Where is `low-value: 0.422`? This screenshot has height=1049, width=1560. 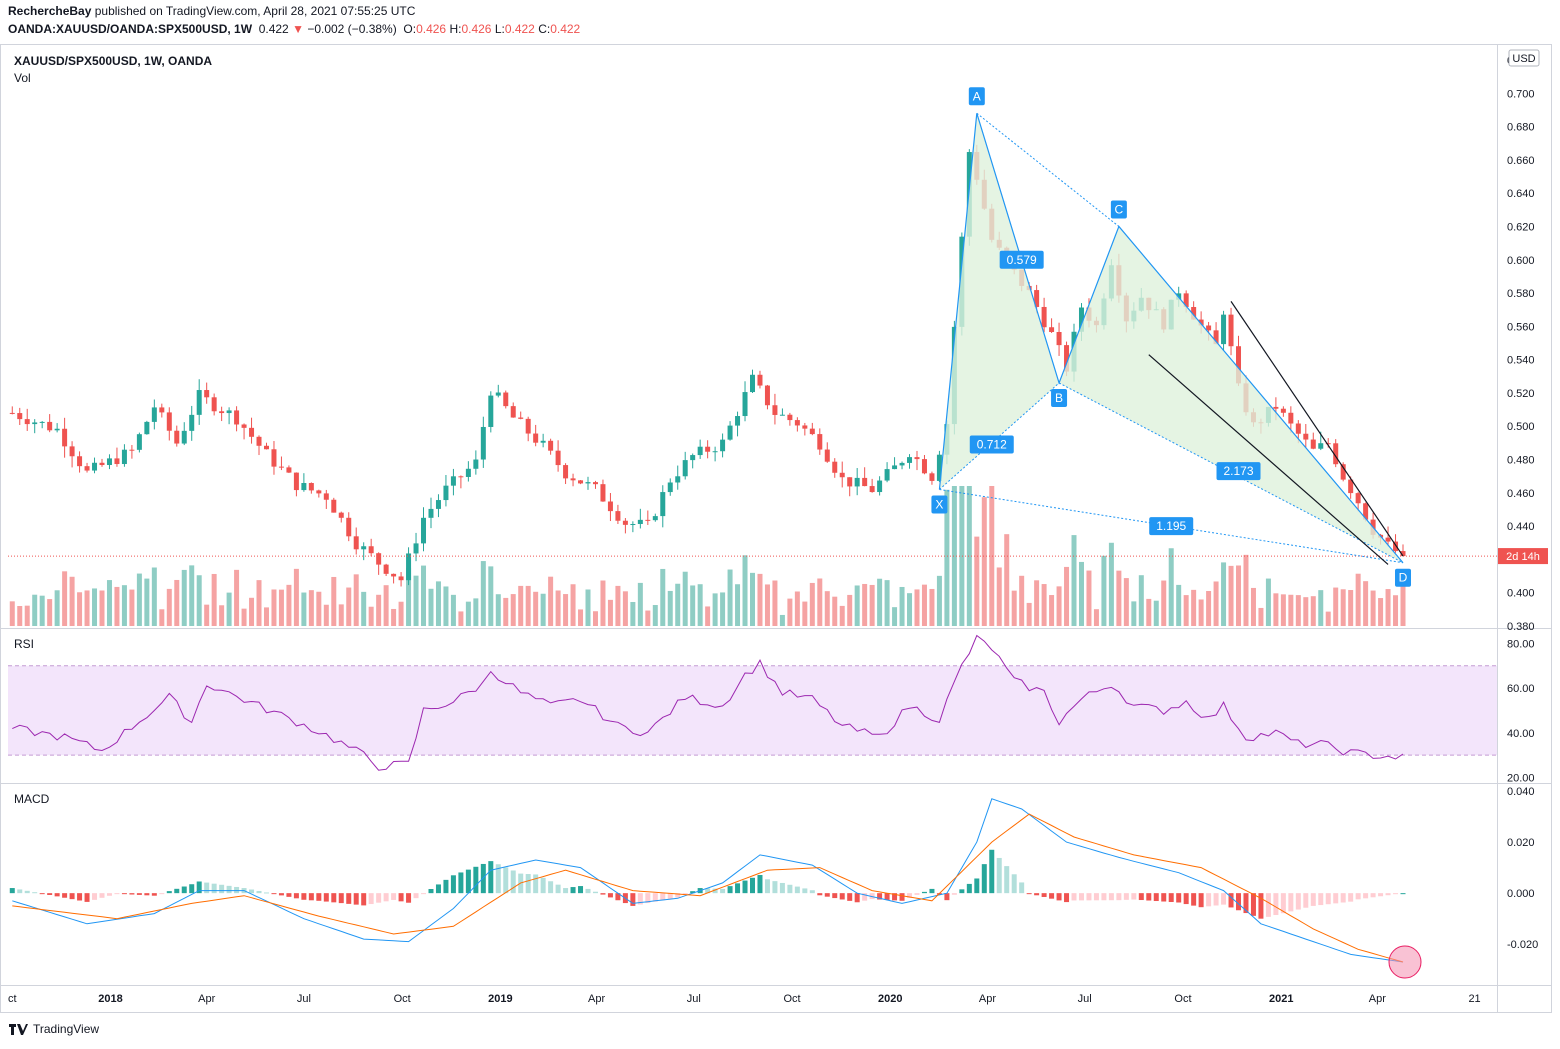
low-value: 0.422 is located at coordinates (519, 29).